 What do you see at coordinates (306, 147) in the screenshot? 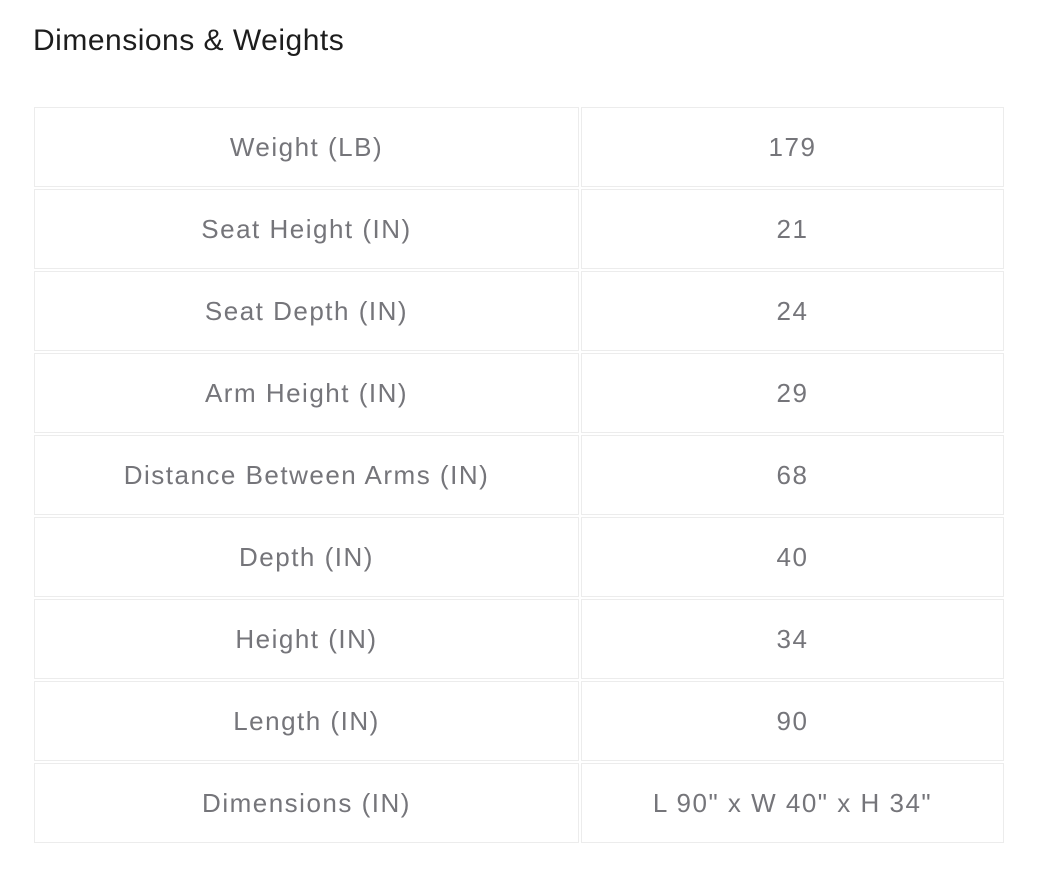
I see `spec-label: Weight (LB)` at bounding box center [306, 147].